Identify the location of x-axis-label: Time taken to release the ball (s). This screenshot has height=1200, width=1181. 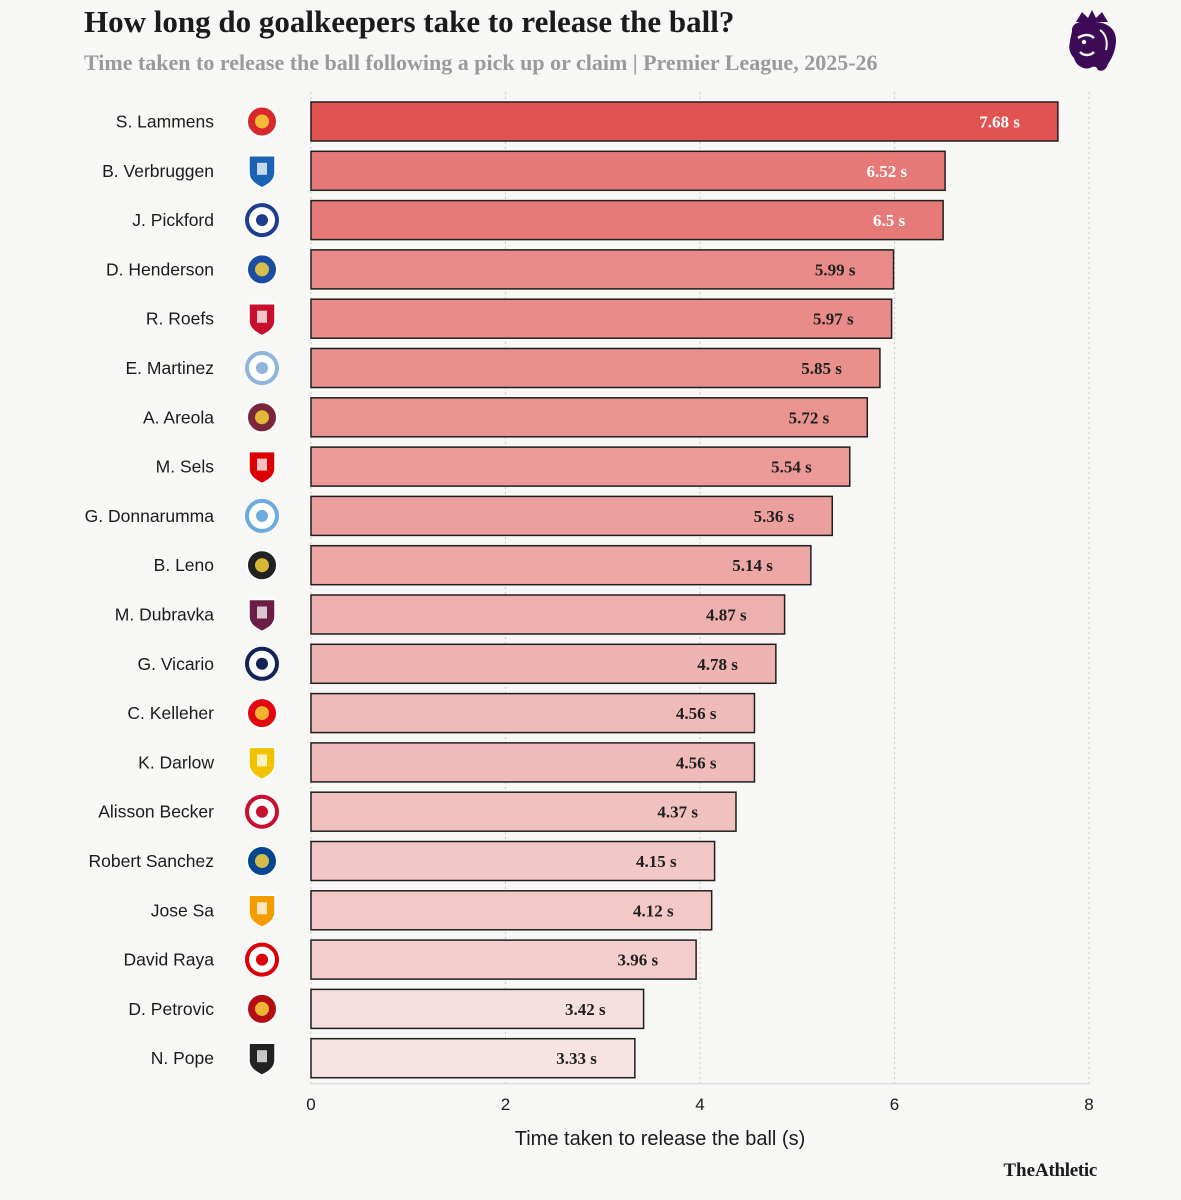
(660, 1139).